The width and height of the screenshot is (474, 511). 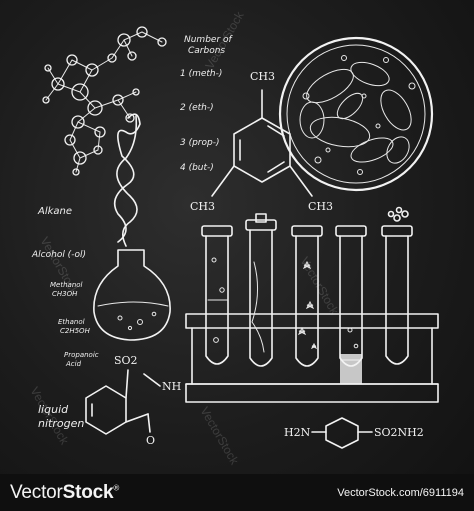 What do you see at coordinates (126, 360) in the screenshot?
I see `so2-label: SO2` at bounding box center [126, 360].